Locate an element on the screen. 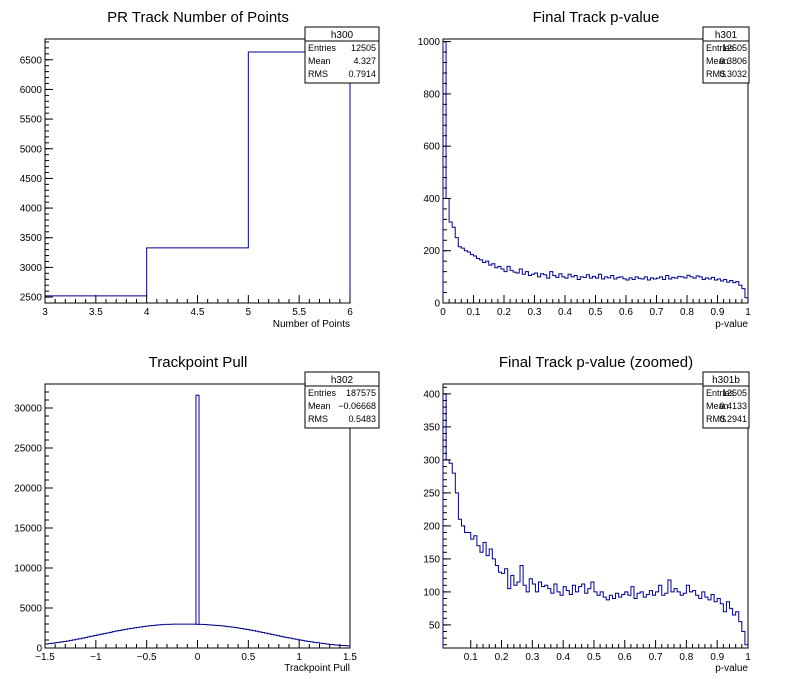 The image size is (796, 690). histogram-peak-h302 is located at coordinates (197, 509).